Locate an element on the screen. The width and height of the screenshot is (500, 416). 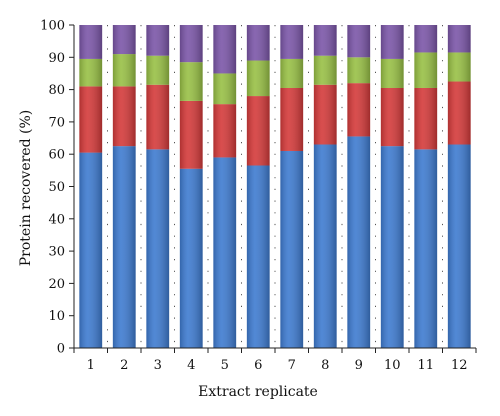
x-axis-title: Extract replicate is located at coordinates (258, 392).